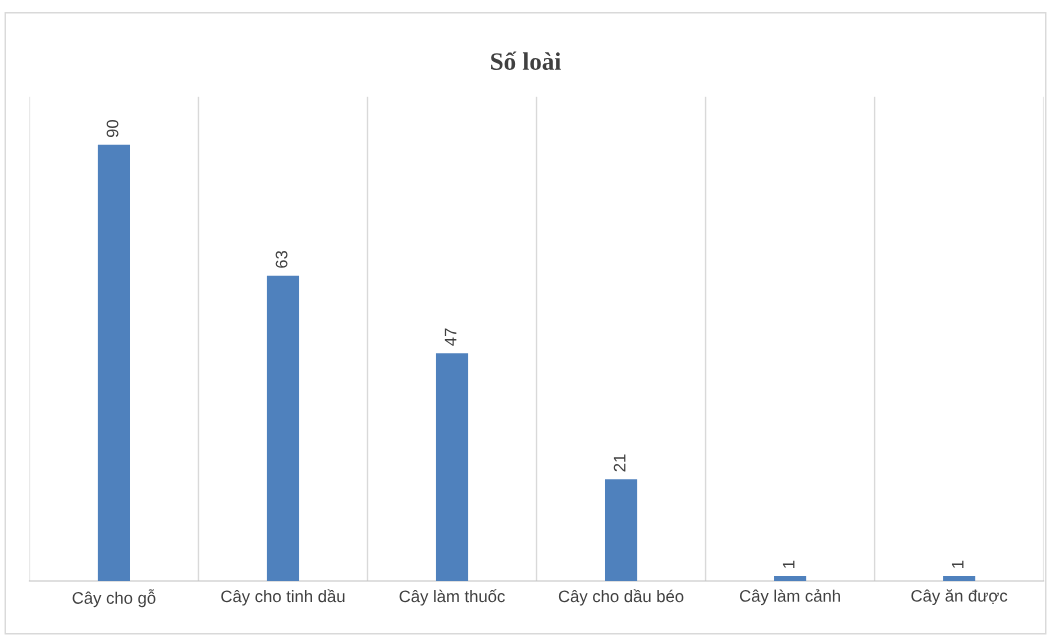  What do you see at coordinates (789, 597) in the screenshot?
I see `x-tick-label: Cây làm cảnh` at bounding box center [789, 597].